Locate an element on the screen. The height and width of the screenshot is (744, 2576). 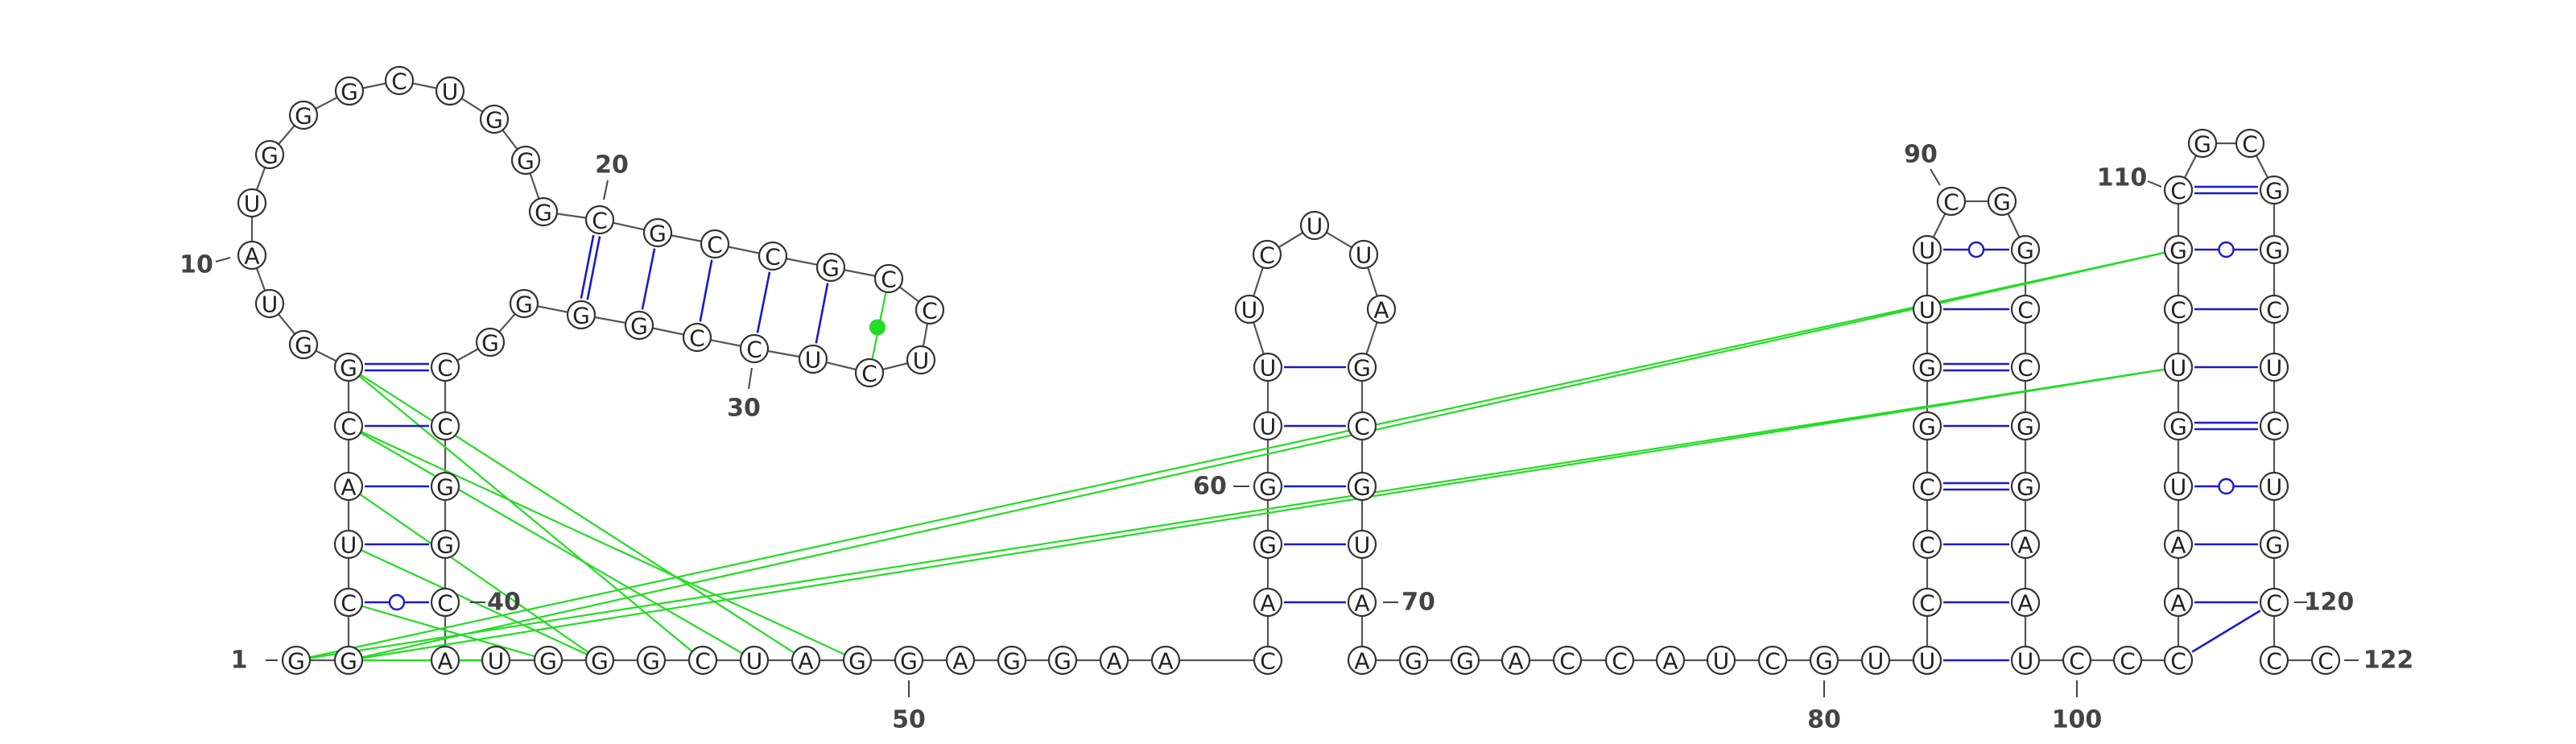
wobble-pair-marker is located at coordinates (397, 602).